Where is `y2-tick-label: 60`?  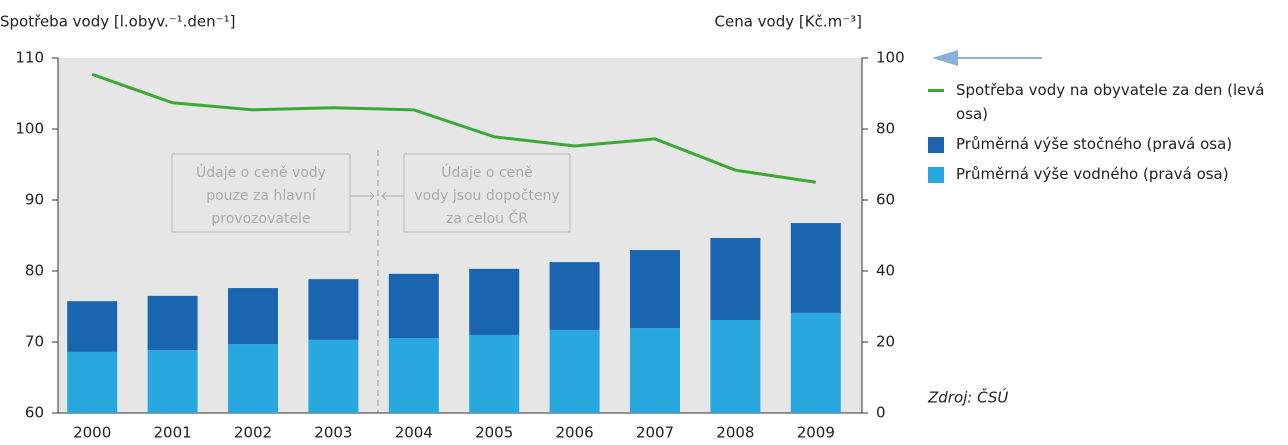 y2-tick-label: 60 is located at coordinates (885, 200).